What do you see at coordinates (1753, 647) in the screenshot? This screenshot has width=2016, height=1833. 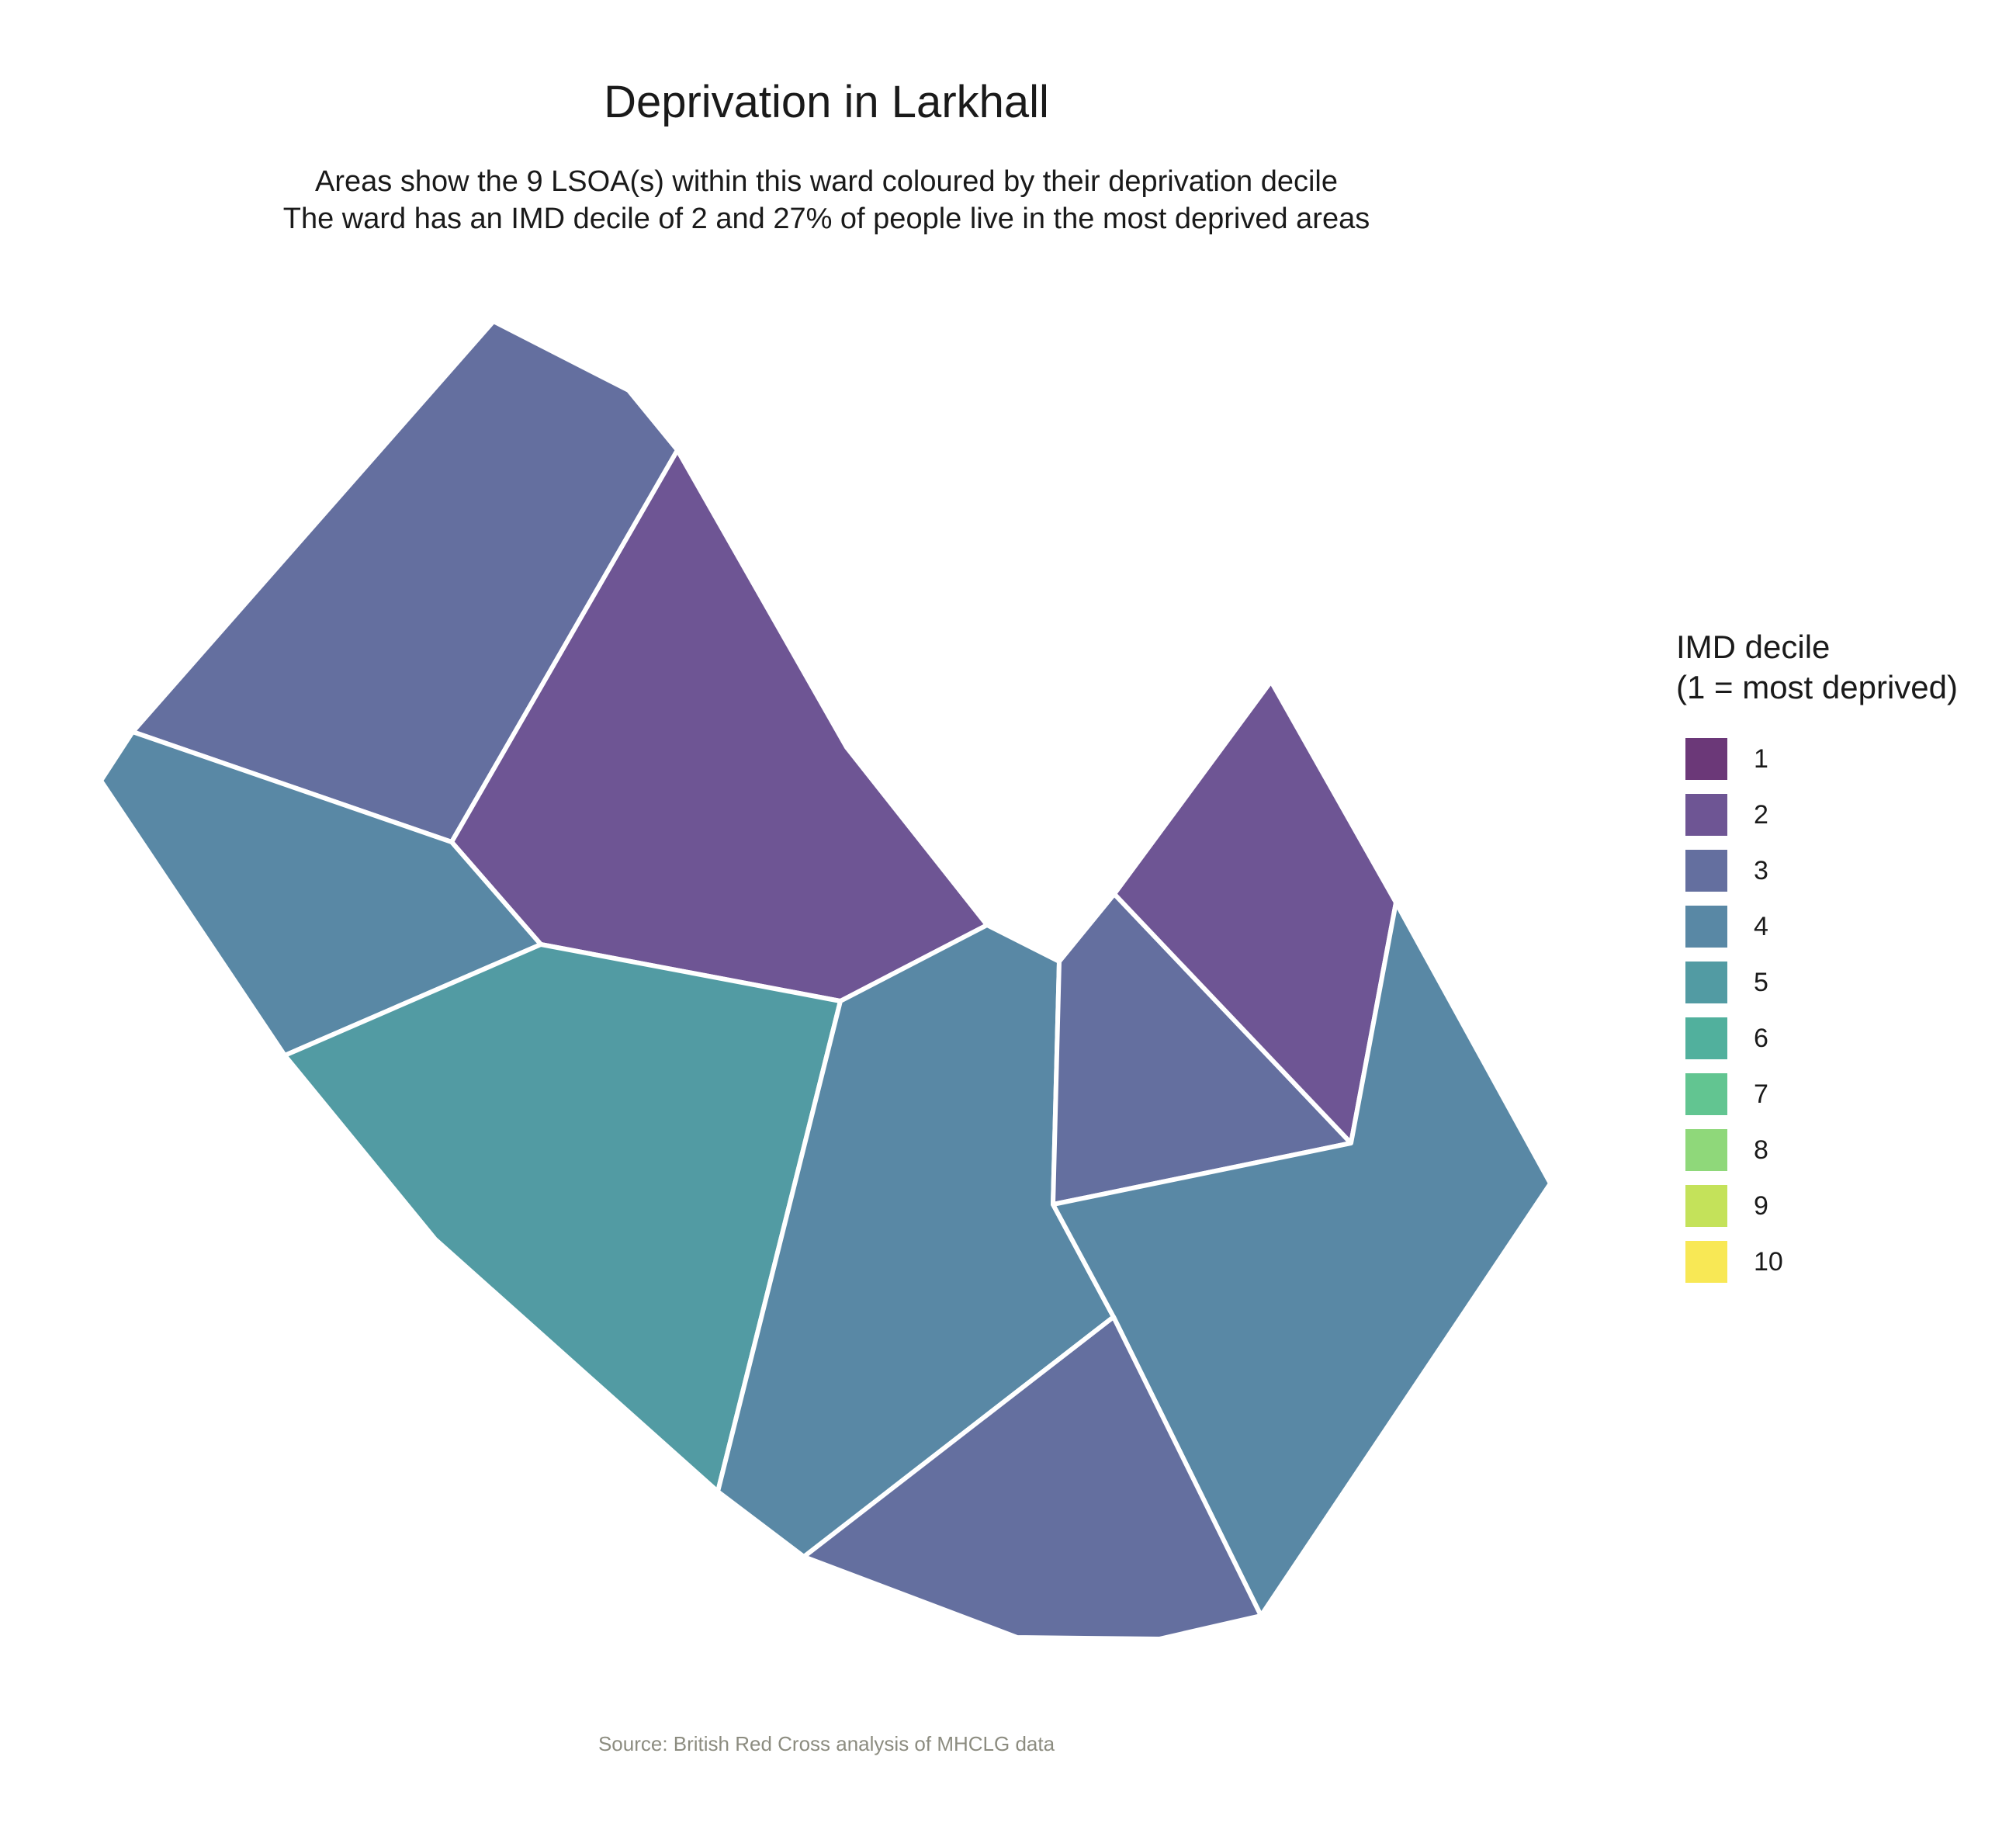 I see `legend-title-line-1: IMD decile` at bounding box center [1753, 647].